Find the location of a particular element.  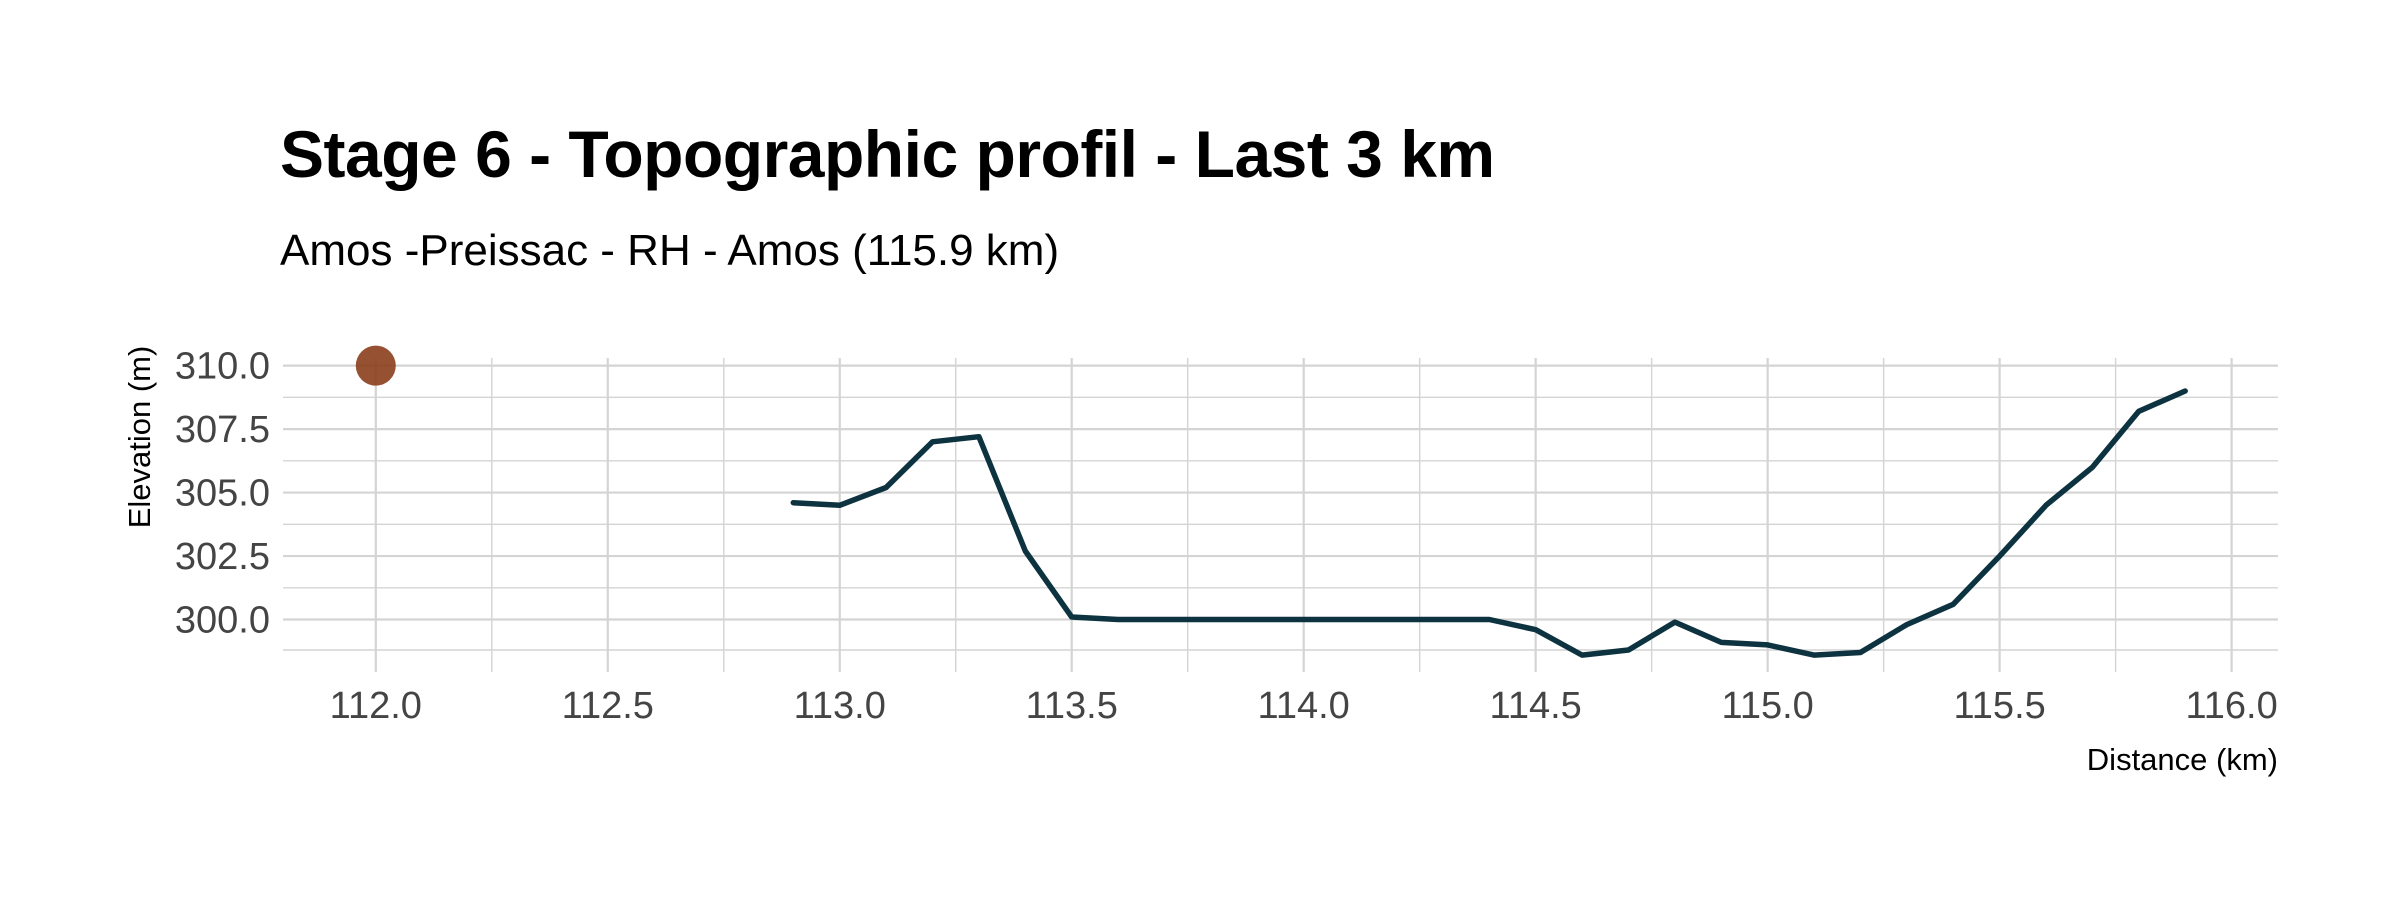

markers is located at coordinates (375, 365).